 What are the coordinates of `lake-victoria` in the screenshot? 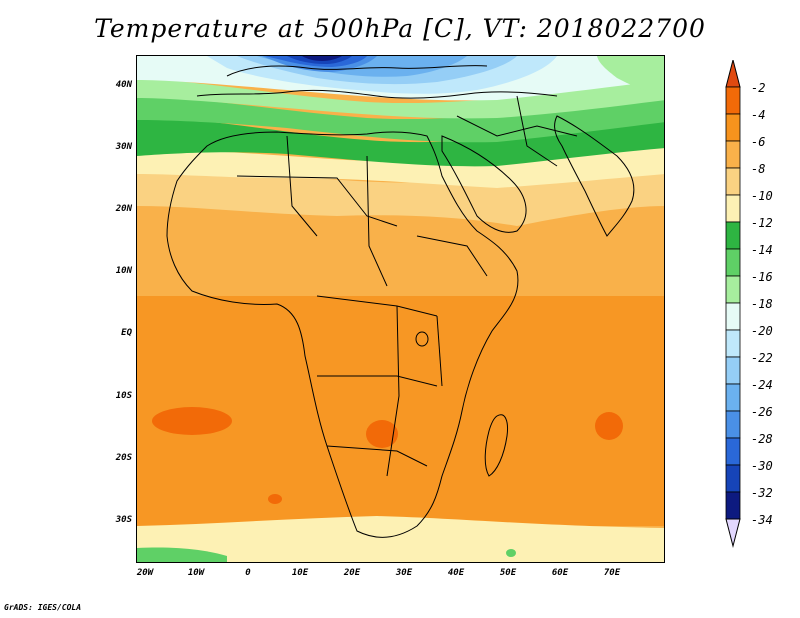 It's located at (422, 339).